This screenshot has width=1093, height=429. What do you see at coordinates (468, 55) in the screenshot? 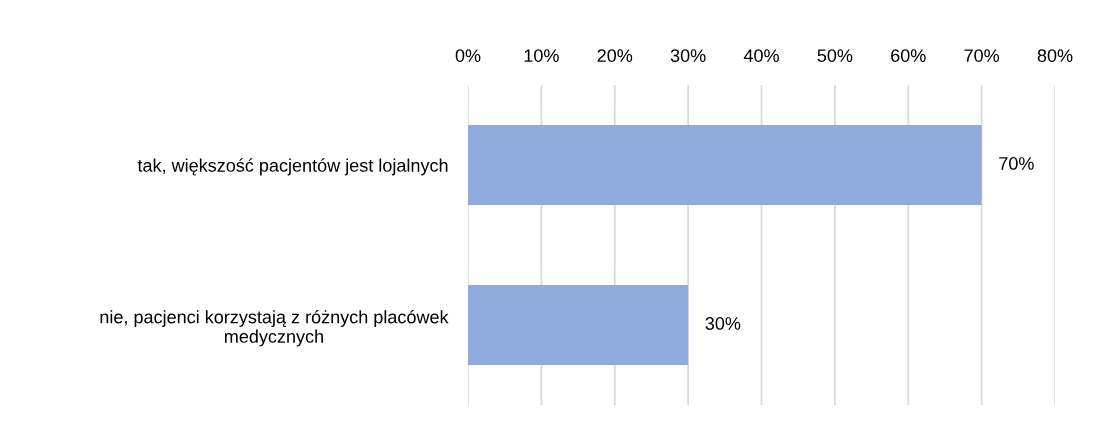
I see `x-tick-label: 0%` at bounding box center [468, 55].